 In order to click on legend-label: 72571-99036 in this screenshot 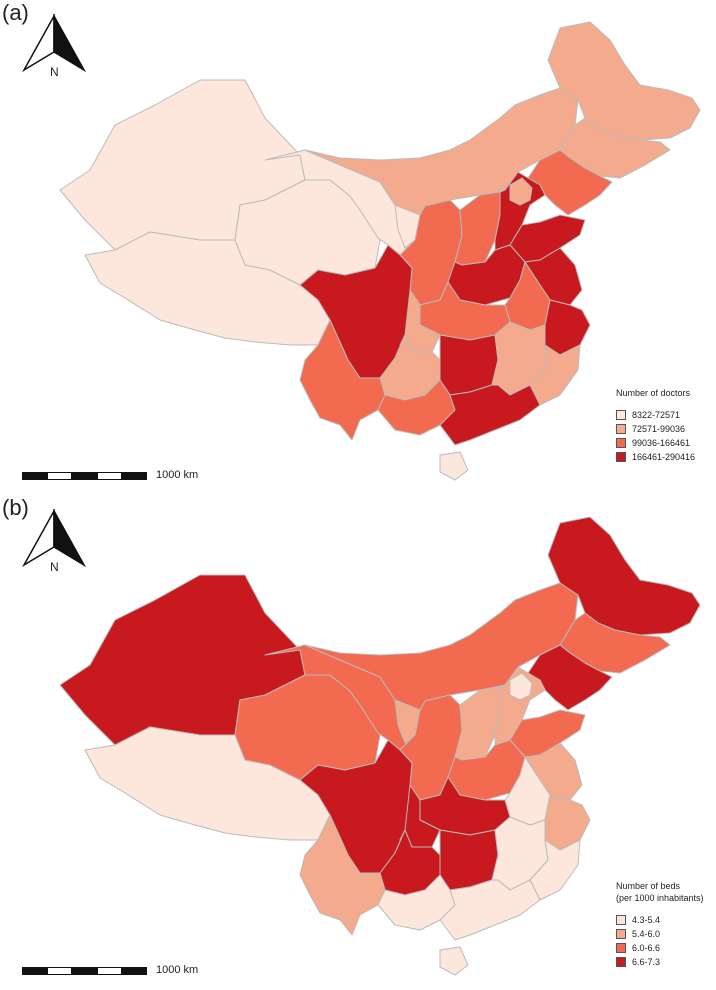, I will do `click(659, 429)`.